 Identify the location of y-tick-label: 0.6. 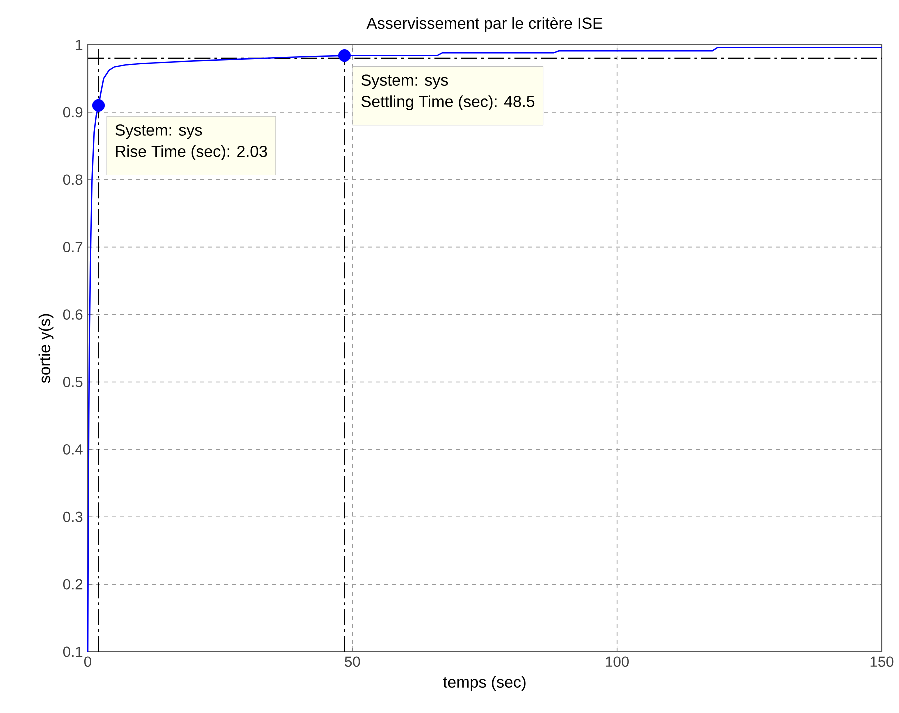
(73, 315).